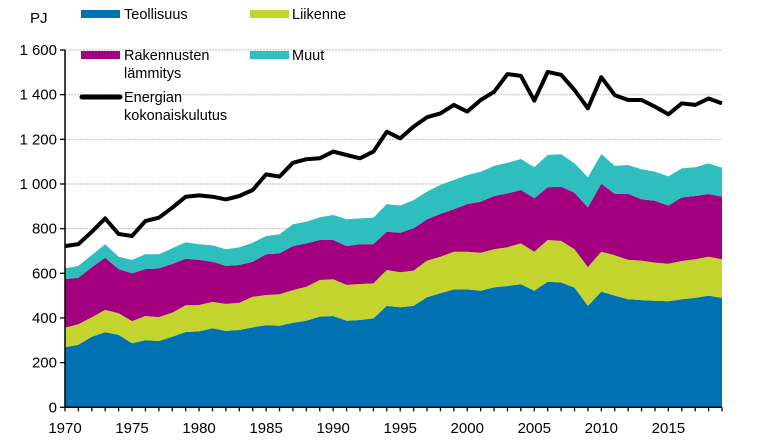 The width and height of the screenshot is (773, 444). Describe the element at coordinates (400, 428) in the screenshot. I see `x-tick-label: 1995` at that location.